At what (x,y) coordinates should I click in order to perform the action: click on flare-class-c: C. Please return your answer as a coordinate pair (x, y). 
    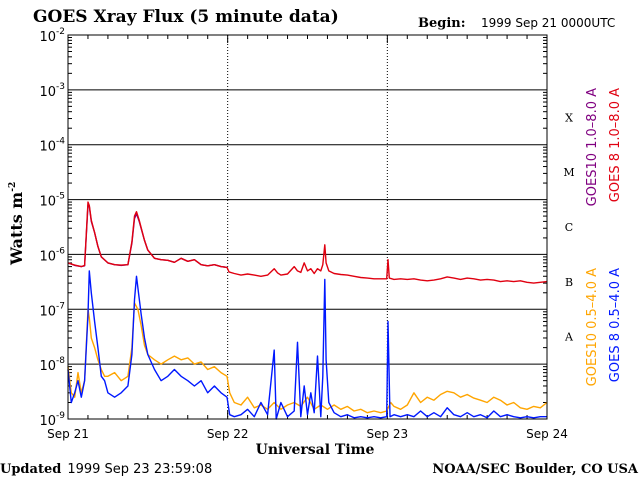
    Looking at the image, I should click on (569, 227).